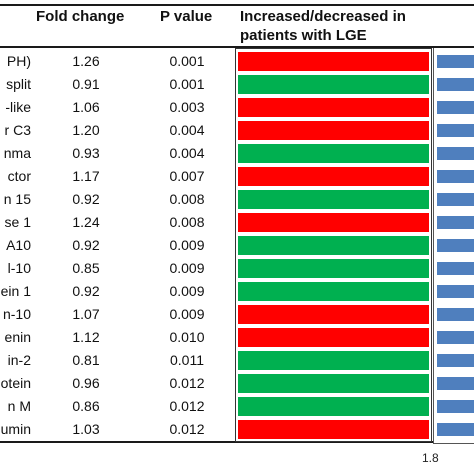 The width and height of the screenshot is (474, 474). What do you see at coordinates (86, 130) in the screenshot?
I see `fold-change-value: 1.20` at bounding box center [86, 130].